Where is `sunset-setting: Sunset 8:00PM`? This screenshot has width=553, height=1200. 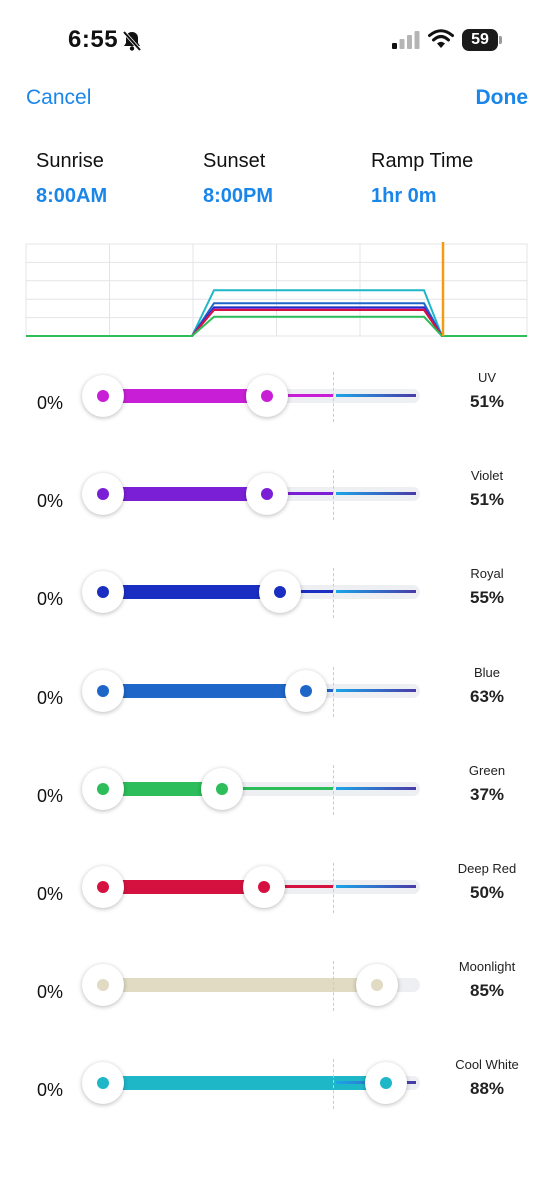 sunset-setting: Sunset 8:00PM is located at coordinates (238, 179).